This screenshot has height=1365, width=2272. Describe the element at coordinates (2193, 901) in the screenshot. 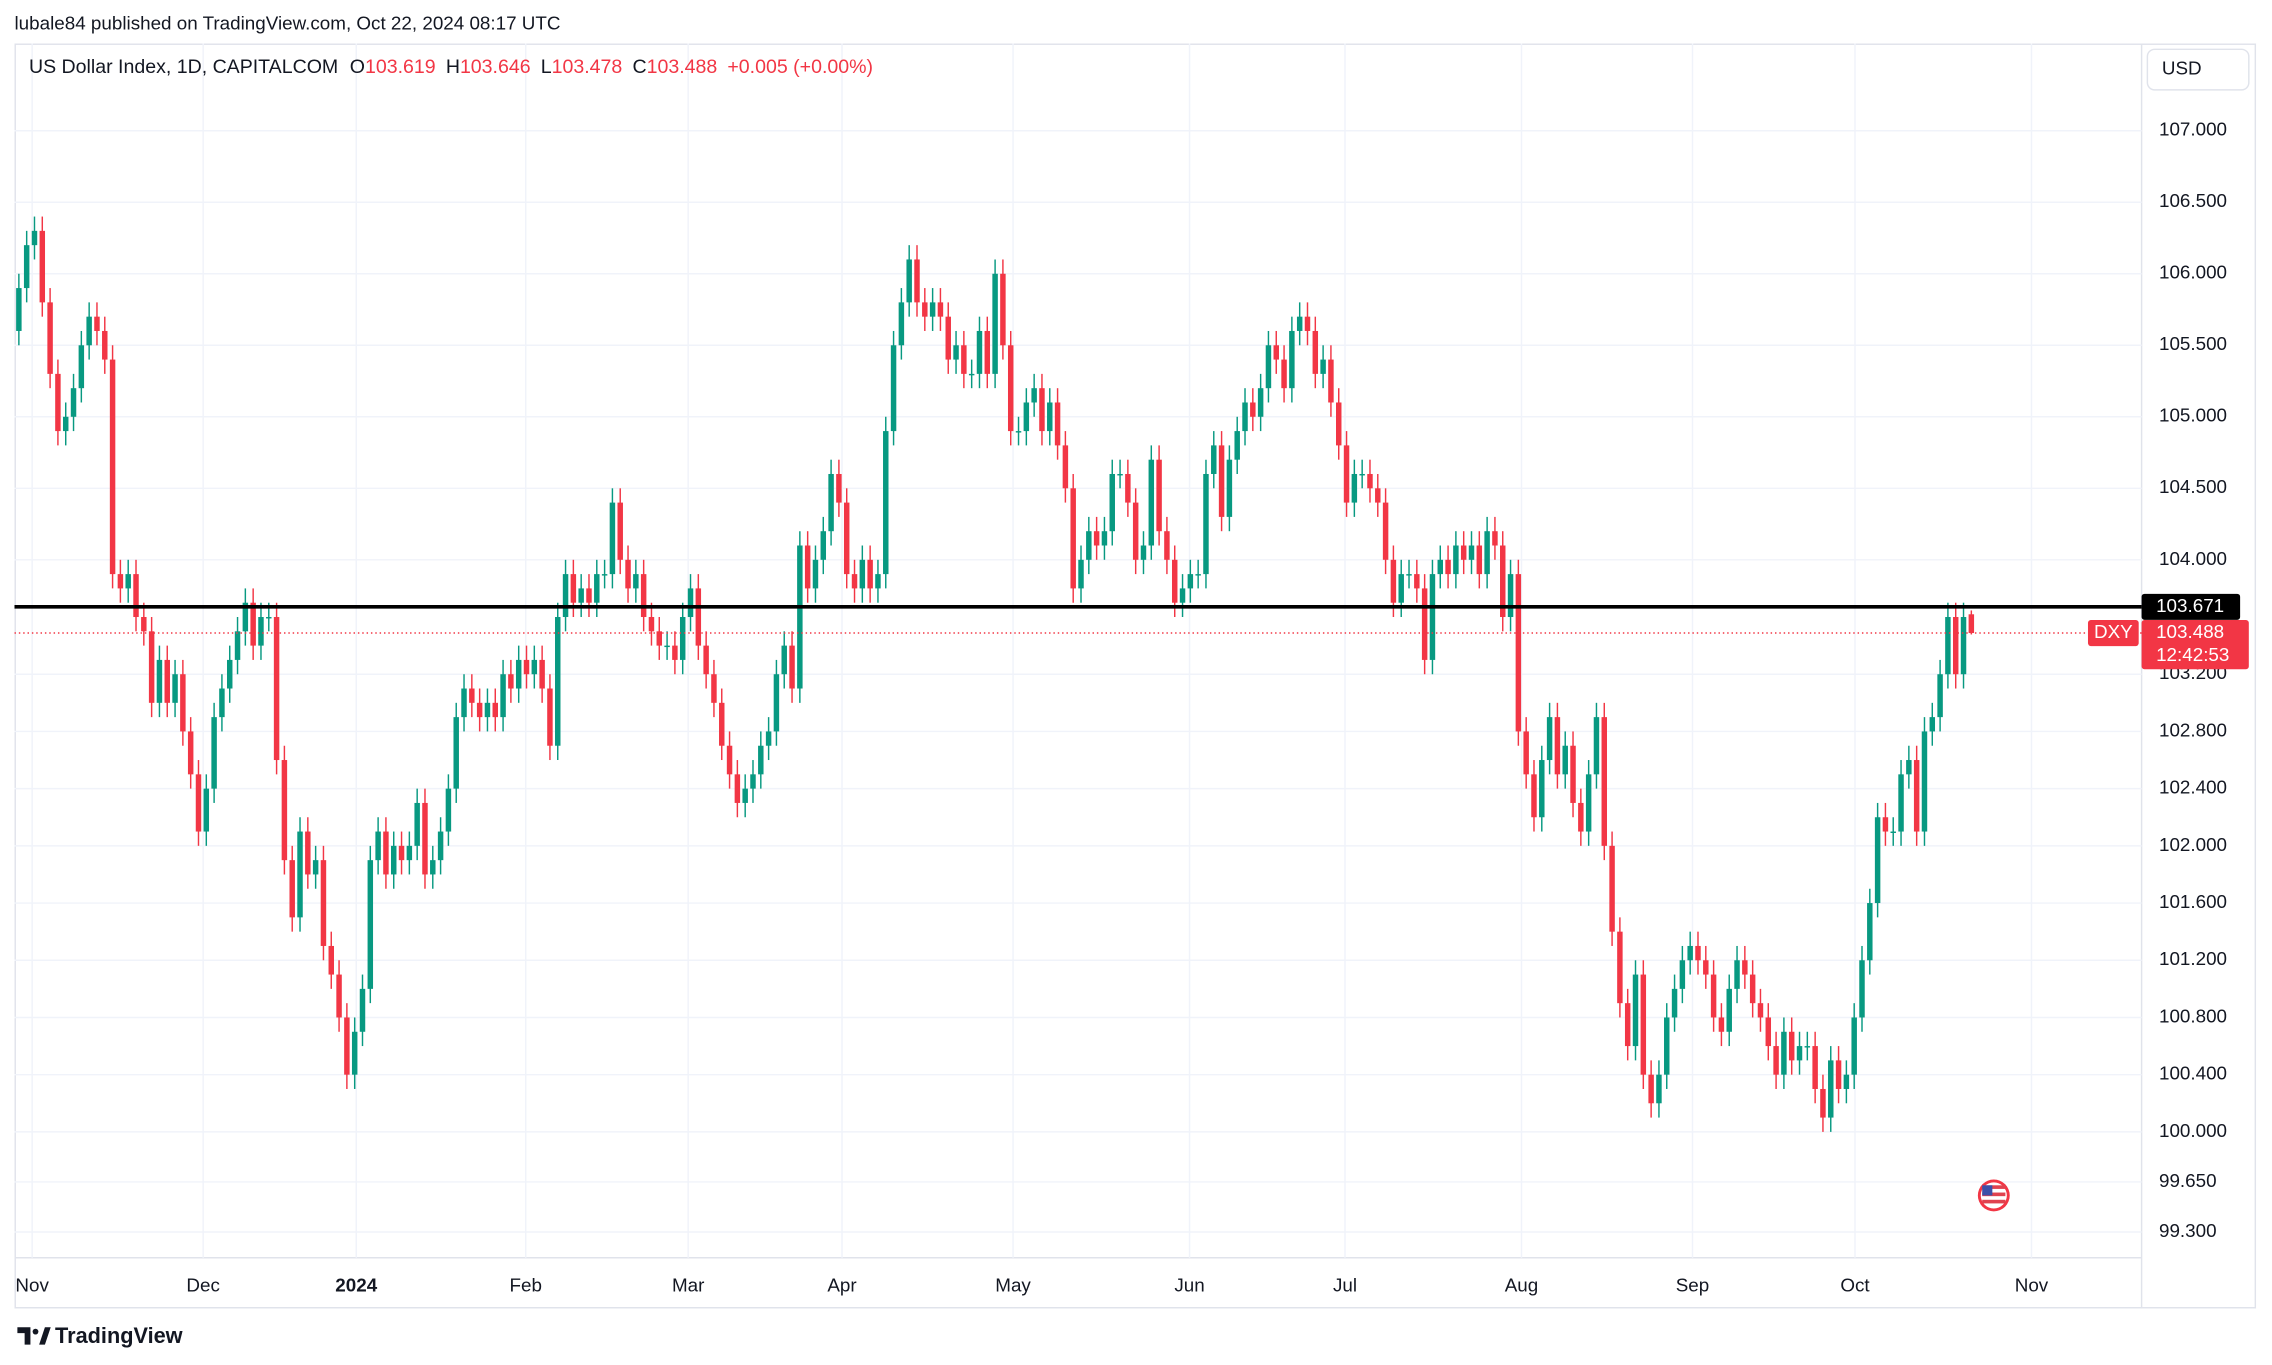

I see `y-tick-label: 101.600` at that location.